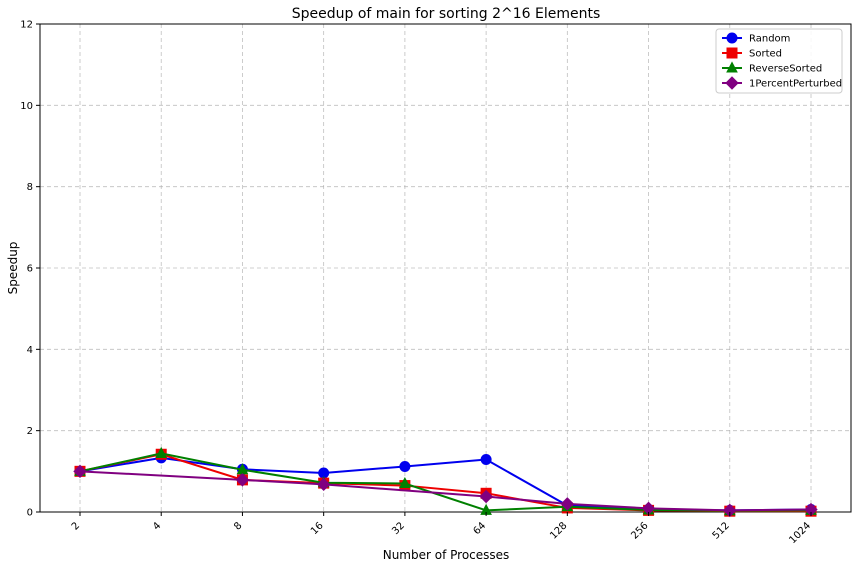  What do you see at coordinates (769, 39) in the screenshot?
I see `legend-label-Random: Random` at bounding box center [769, 39].